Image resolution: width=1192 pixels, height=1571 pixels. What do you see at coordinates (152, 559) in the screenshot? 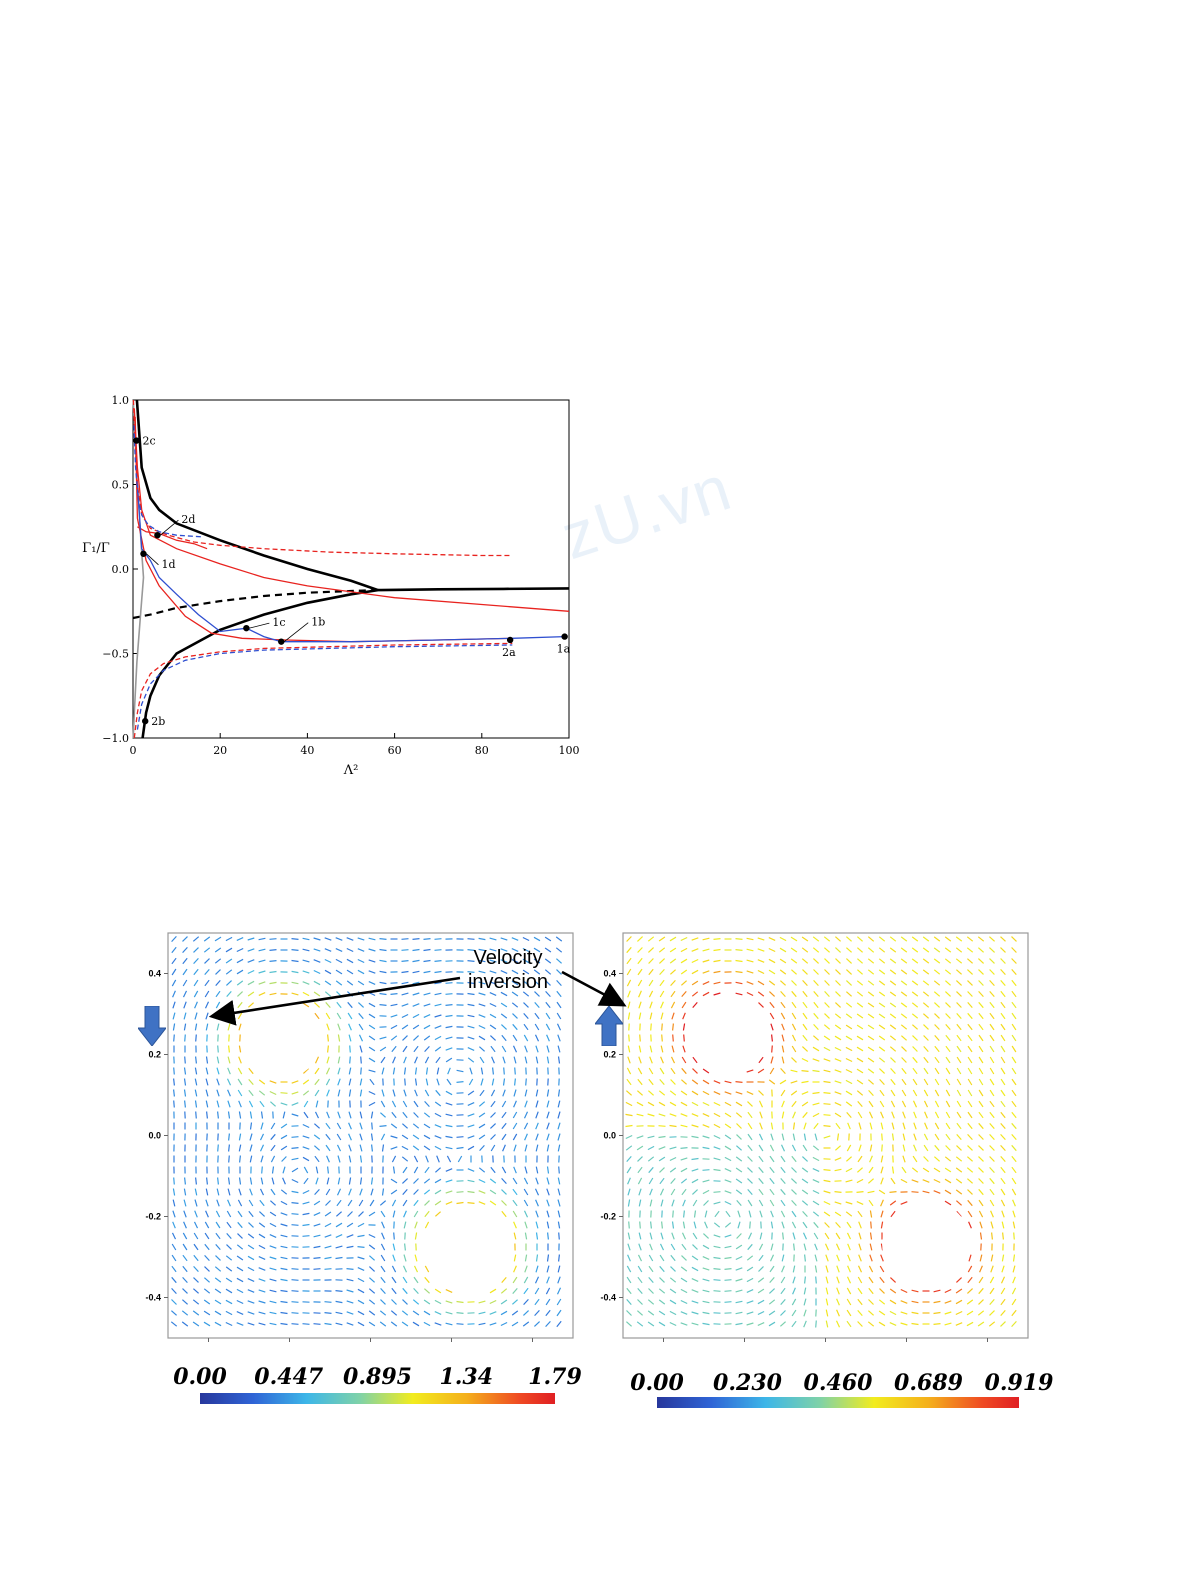
I see `point-leader-1d` at bounding box center [152, 559].